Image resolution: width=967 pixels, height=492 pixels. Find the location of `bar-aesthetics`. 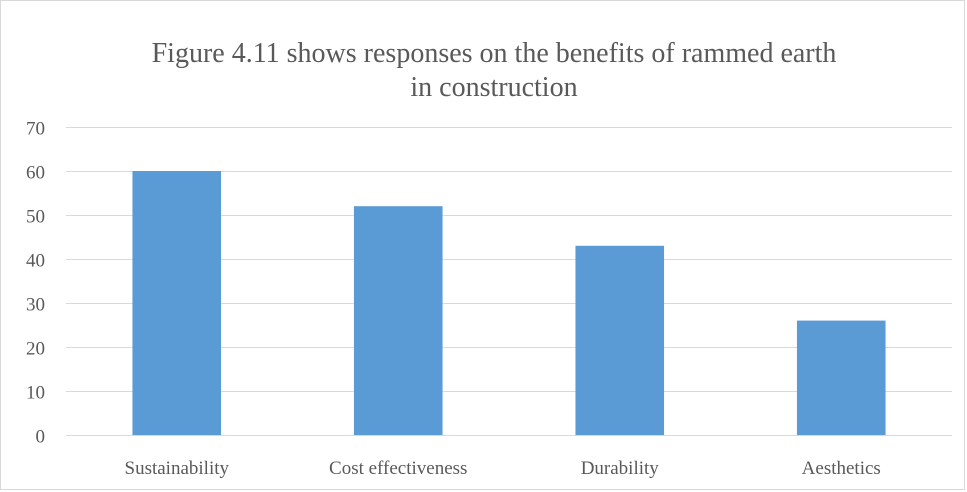

bar-aesthetics is located at coordinates (841, 378).